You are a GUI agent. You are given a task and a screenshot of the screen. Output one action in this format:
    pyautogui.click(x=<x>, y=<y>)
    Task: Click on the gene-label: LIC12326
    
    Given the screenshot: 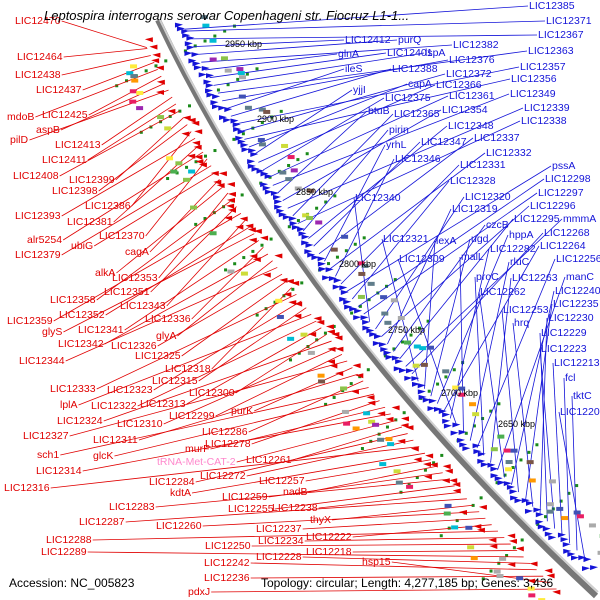 What is the action you would take?
    pyautogui.click(x=134, y=346)
    